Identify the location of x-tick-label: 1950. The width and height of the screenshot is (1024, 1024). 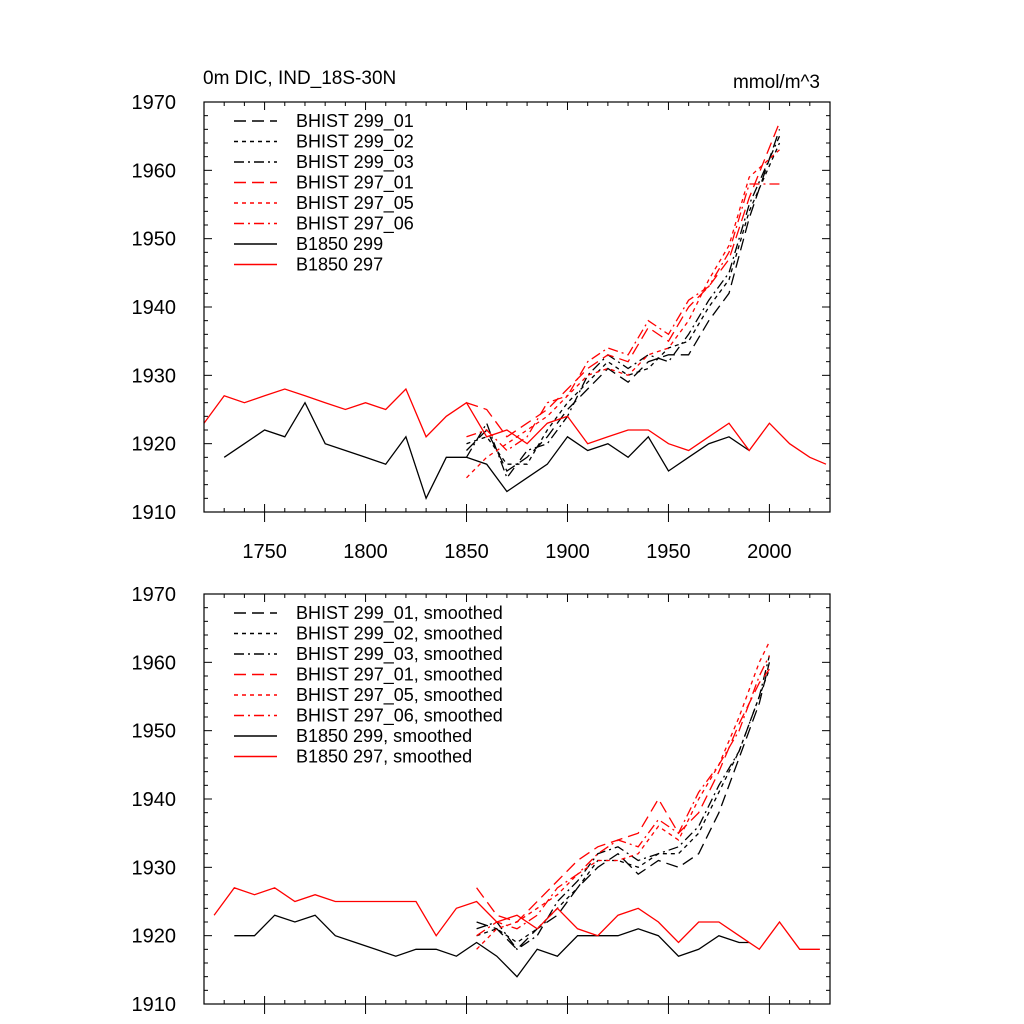
(668, 552).